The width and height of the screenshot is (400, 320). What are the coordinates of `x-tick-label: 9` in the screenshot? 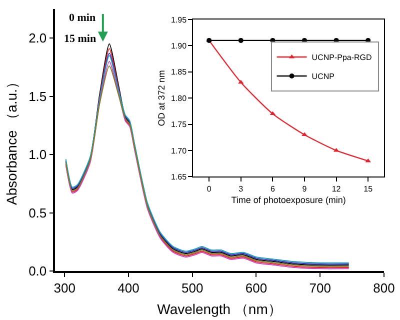 It's located at (305, 189).